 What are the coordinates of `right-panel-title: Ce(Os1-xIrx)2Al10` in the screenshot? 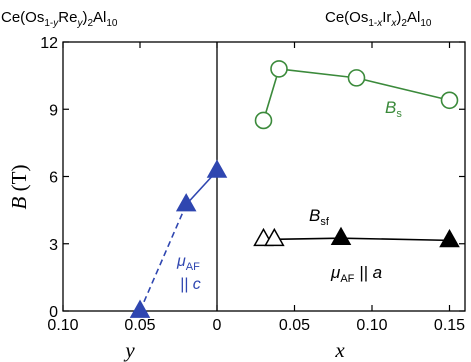 It's located at (378, 19).